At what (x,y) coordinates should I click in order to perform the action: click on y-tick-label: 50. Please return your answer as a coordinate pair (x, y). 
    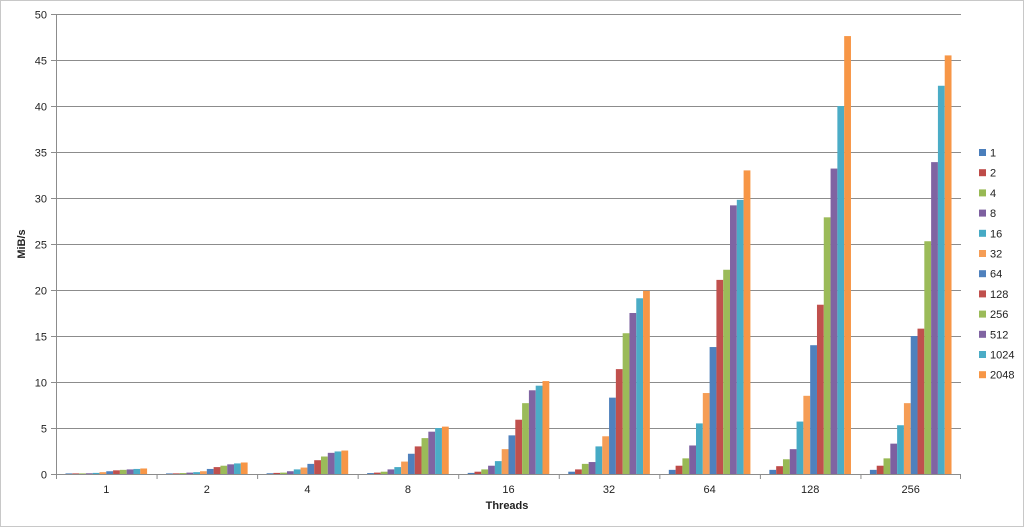
    Looking at the image, I should click on (41, 16).